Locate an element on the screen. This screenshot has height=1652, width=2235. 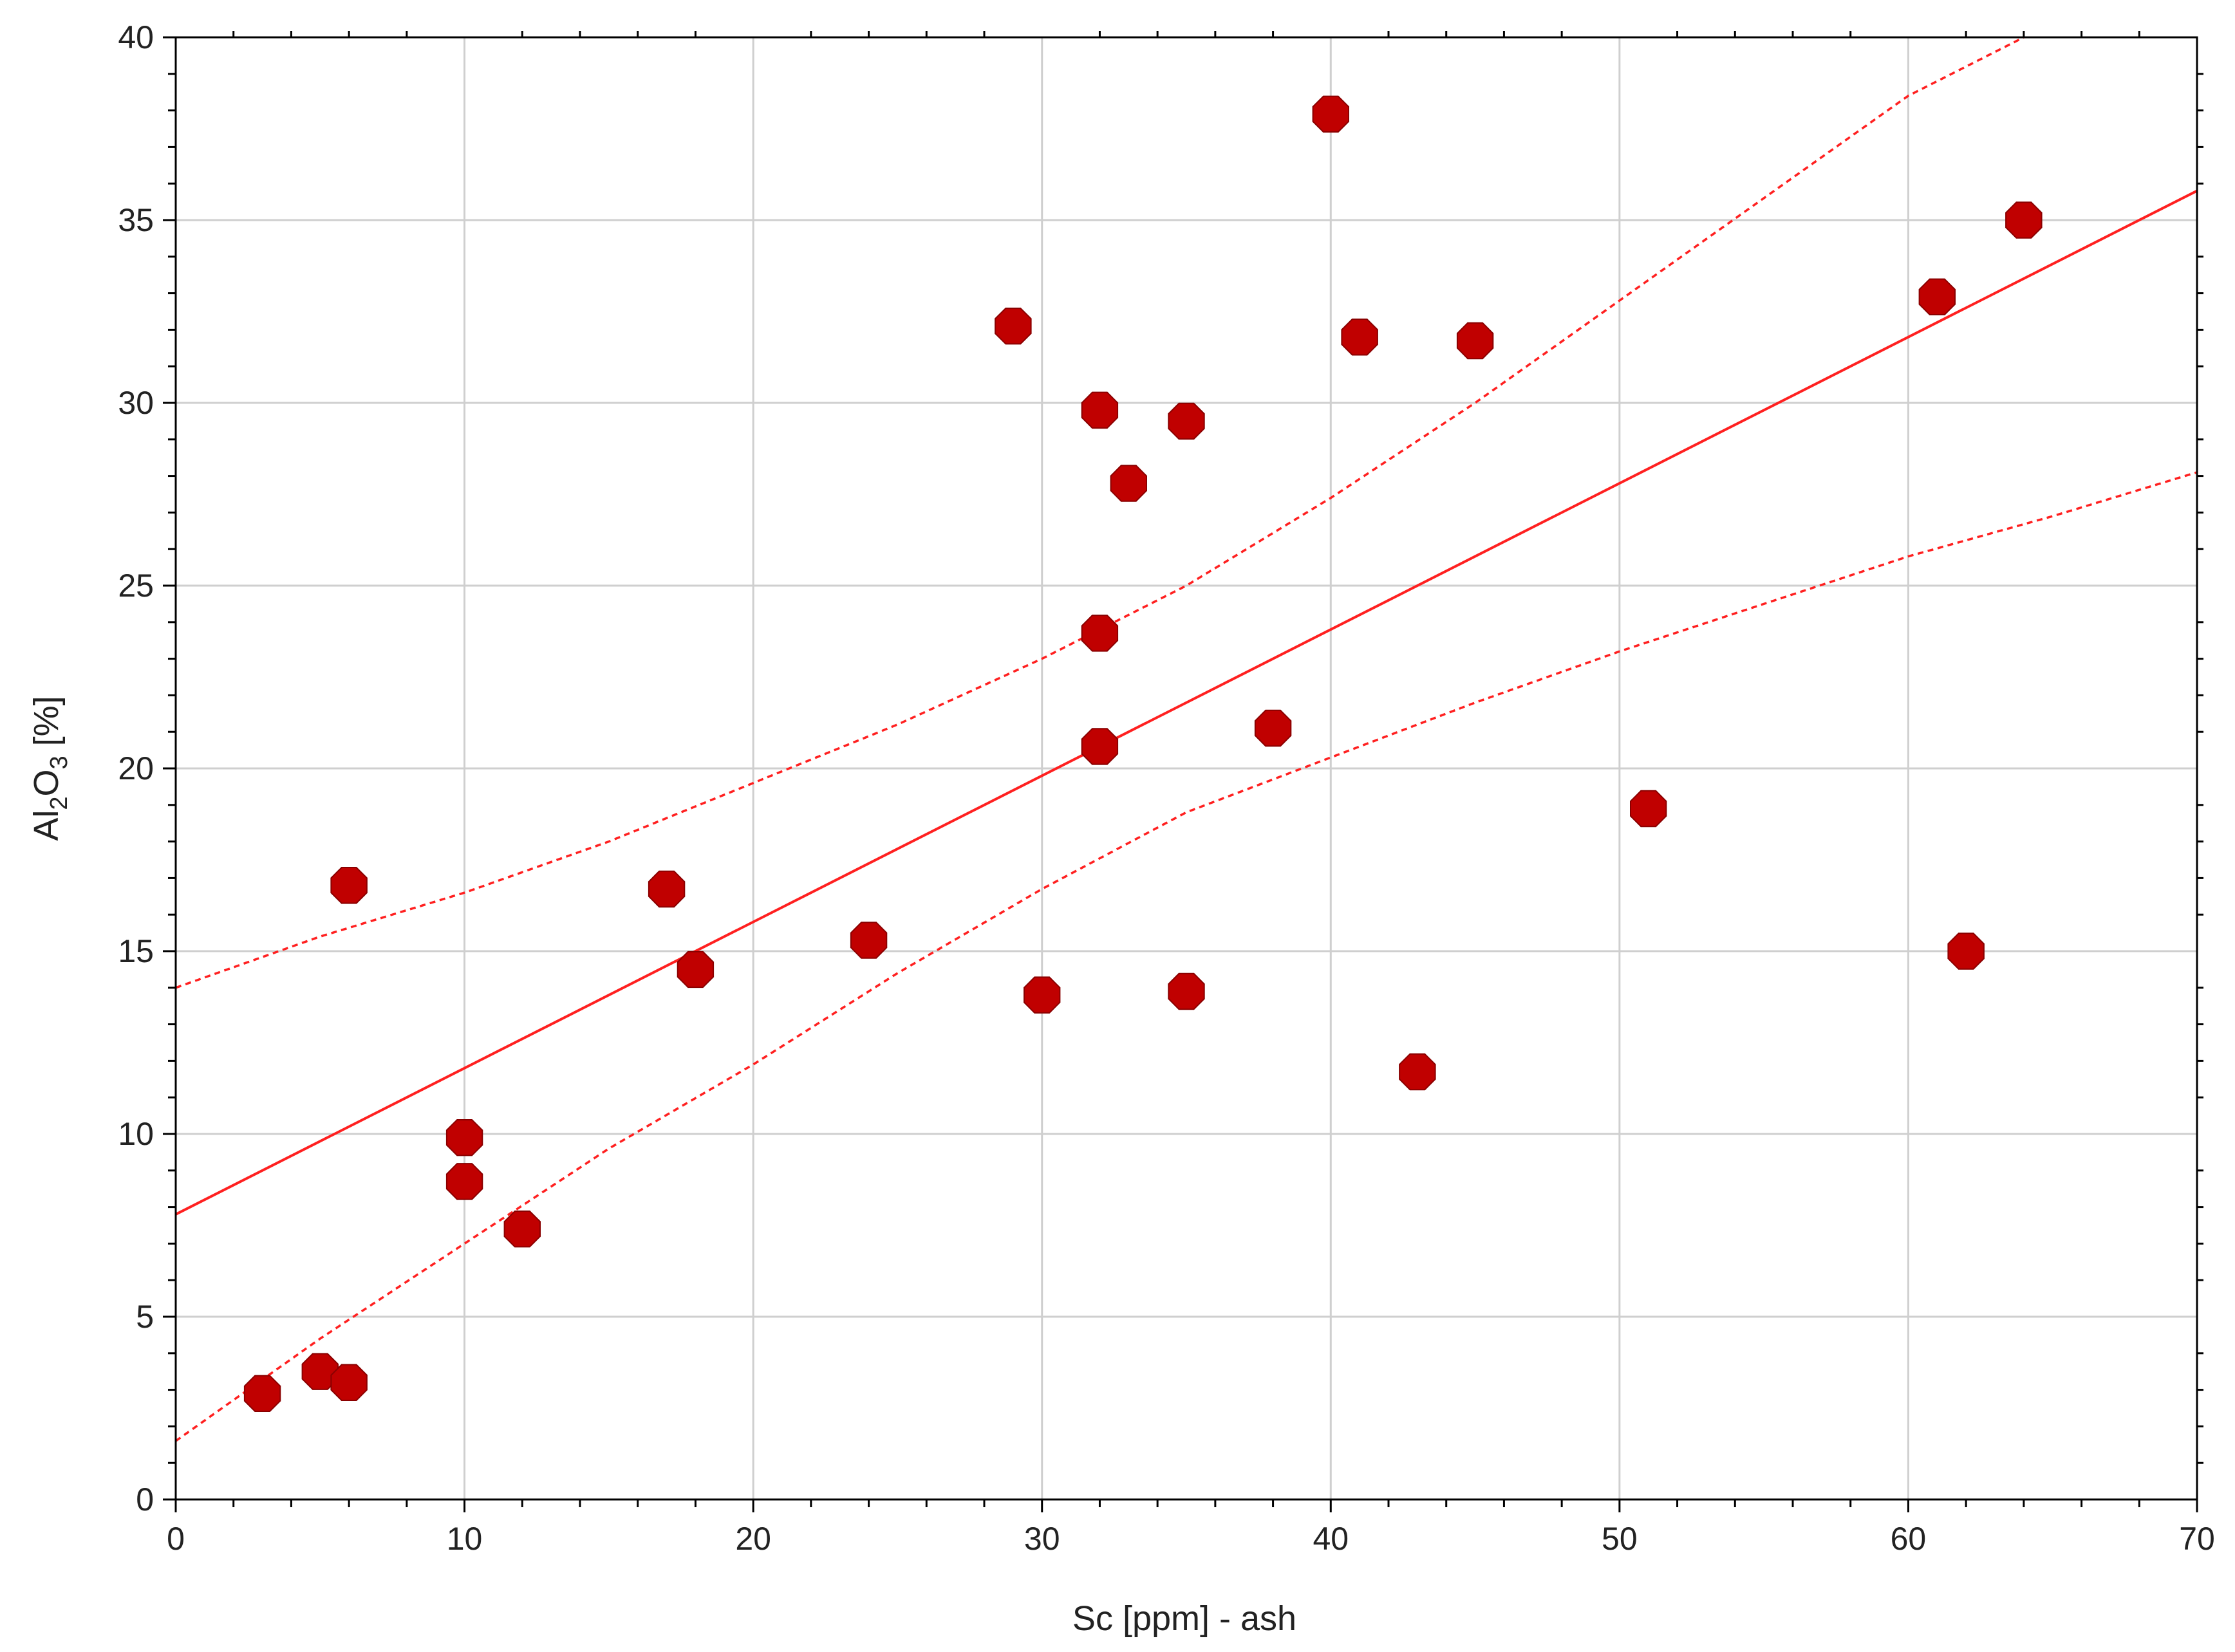
x-tick-label: 0 is located at coordinates (176, 1539).